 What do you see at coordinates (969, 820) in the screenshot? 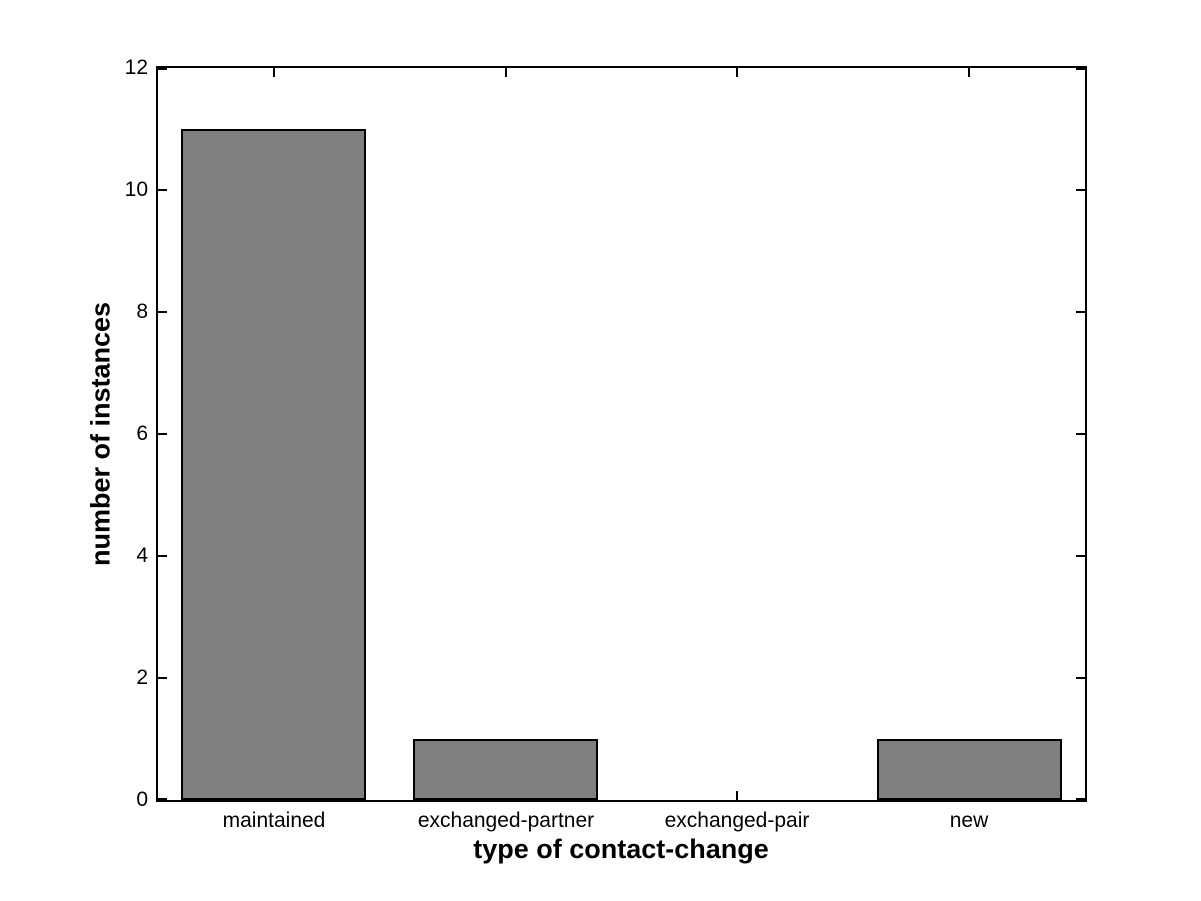
I see `x-axis-tick-label: new` at bounding box center [969, 820].